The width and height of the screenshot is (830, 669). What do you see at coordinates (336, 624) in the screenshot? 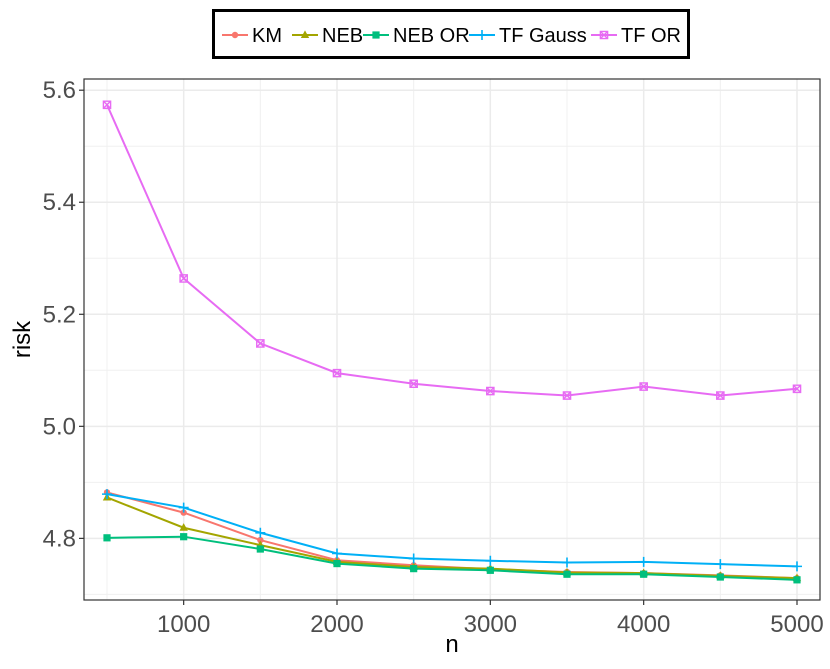
I see `x-tick-label: 2000` at bounding box center [336, 624].